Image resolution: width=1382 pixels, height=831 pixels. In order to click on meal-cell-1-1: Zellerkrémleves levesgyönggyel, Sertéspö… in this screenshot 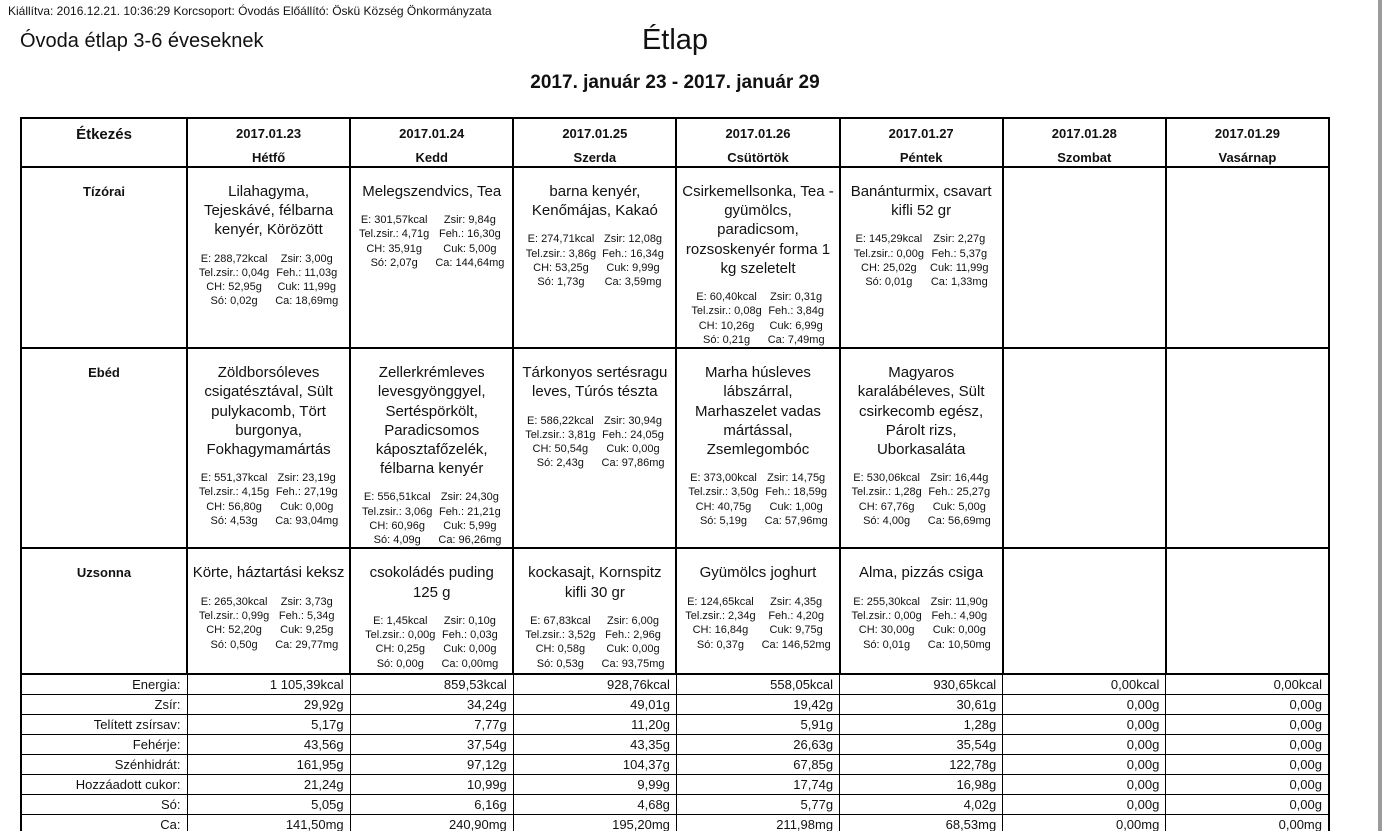, I will do `click(432, 448)`.